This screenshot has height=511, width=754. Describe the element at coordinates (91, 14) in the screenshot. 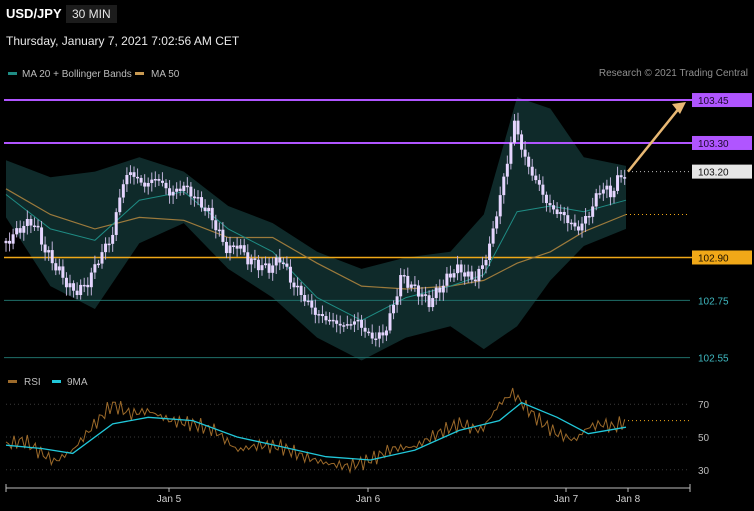

I see `timeframe-badge: 30 MIN` at that location.